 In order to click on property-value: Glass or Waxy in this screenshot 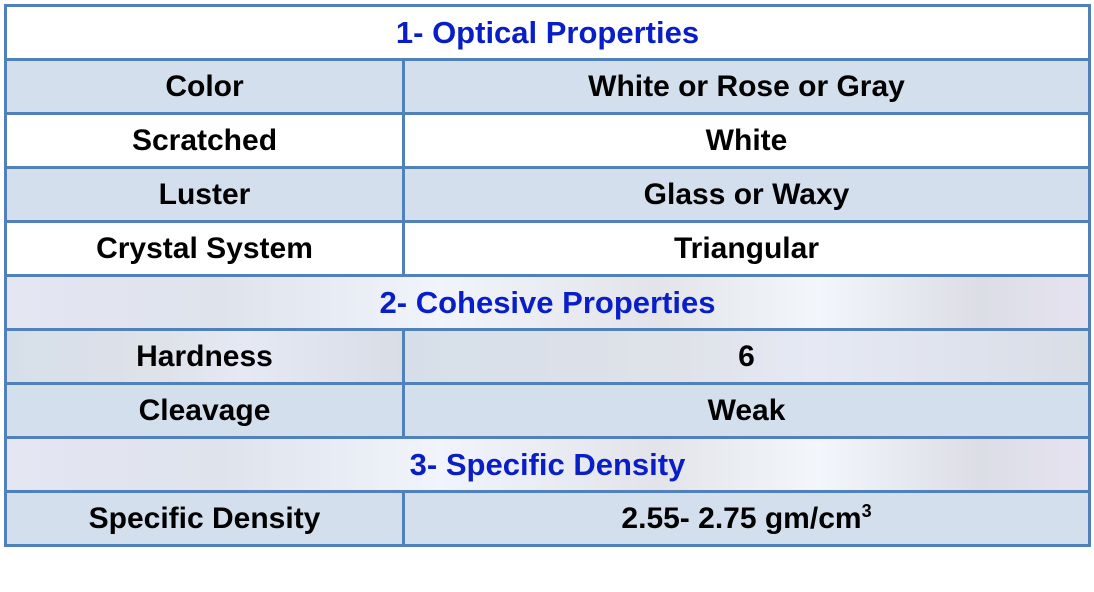, I will do `click(746, 194)`.